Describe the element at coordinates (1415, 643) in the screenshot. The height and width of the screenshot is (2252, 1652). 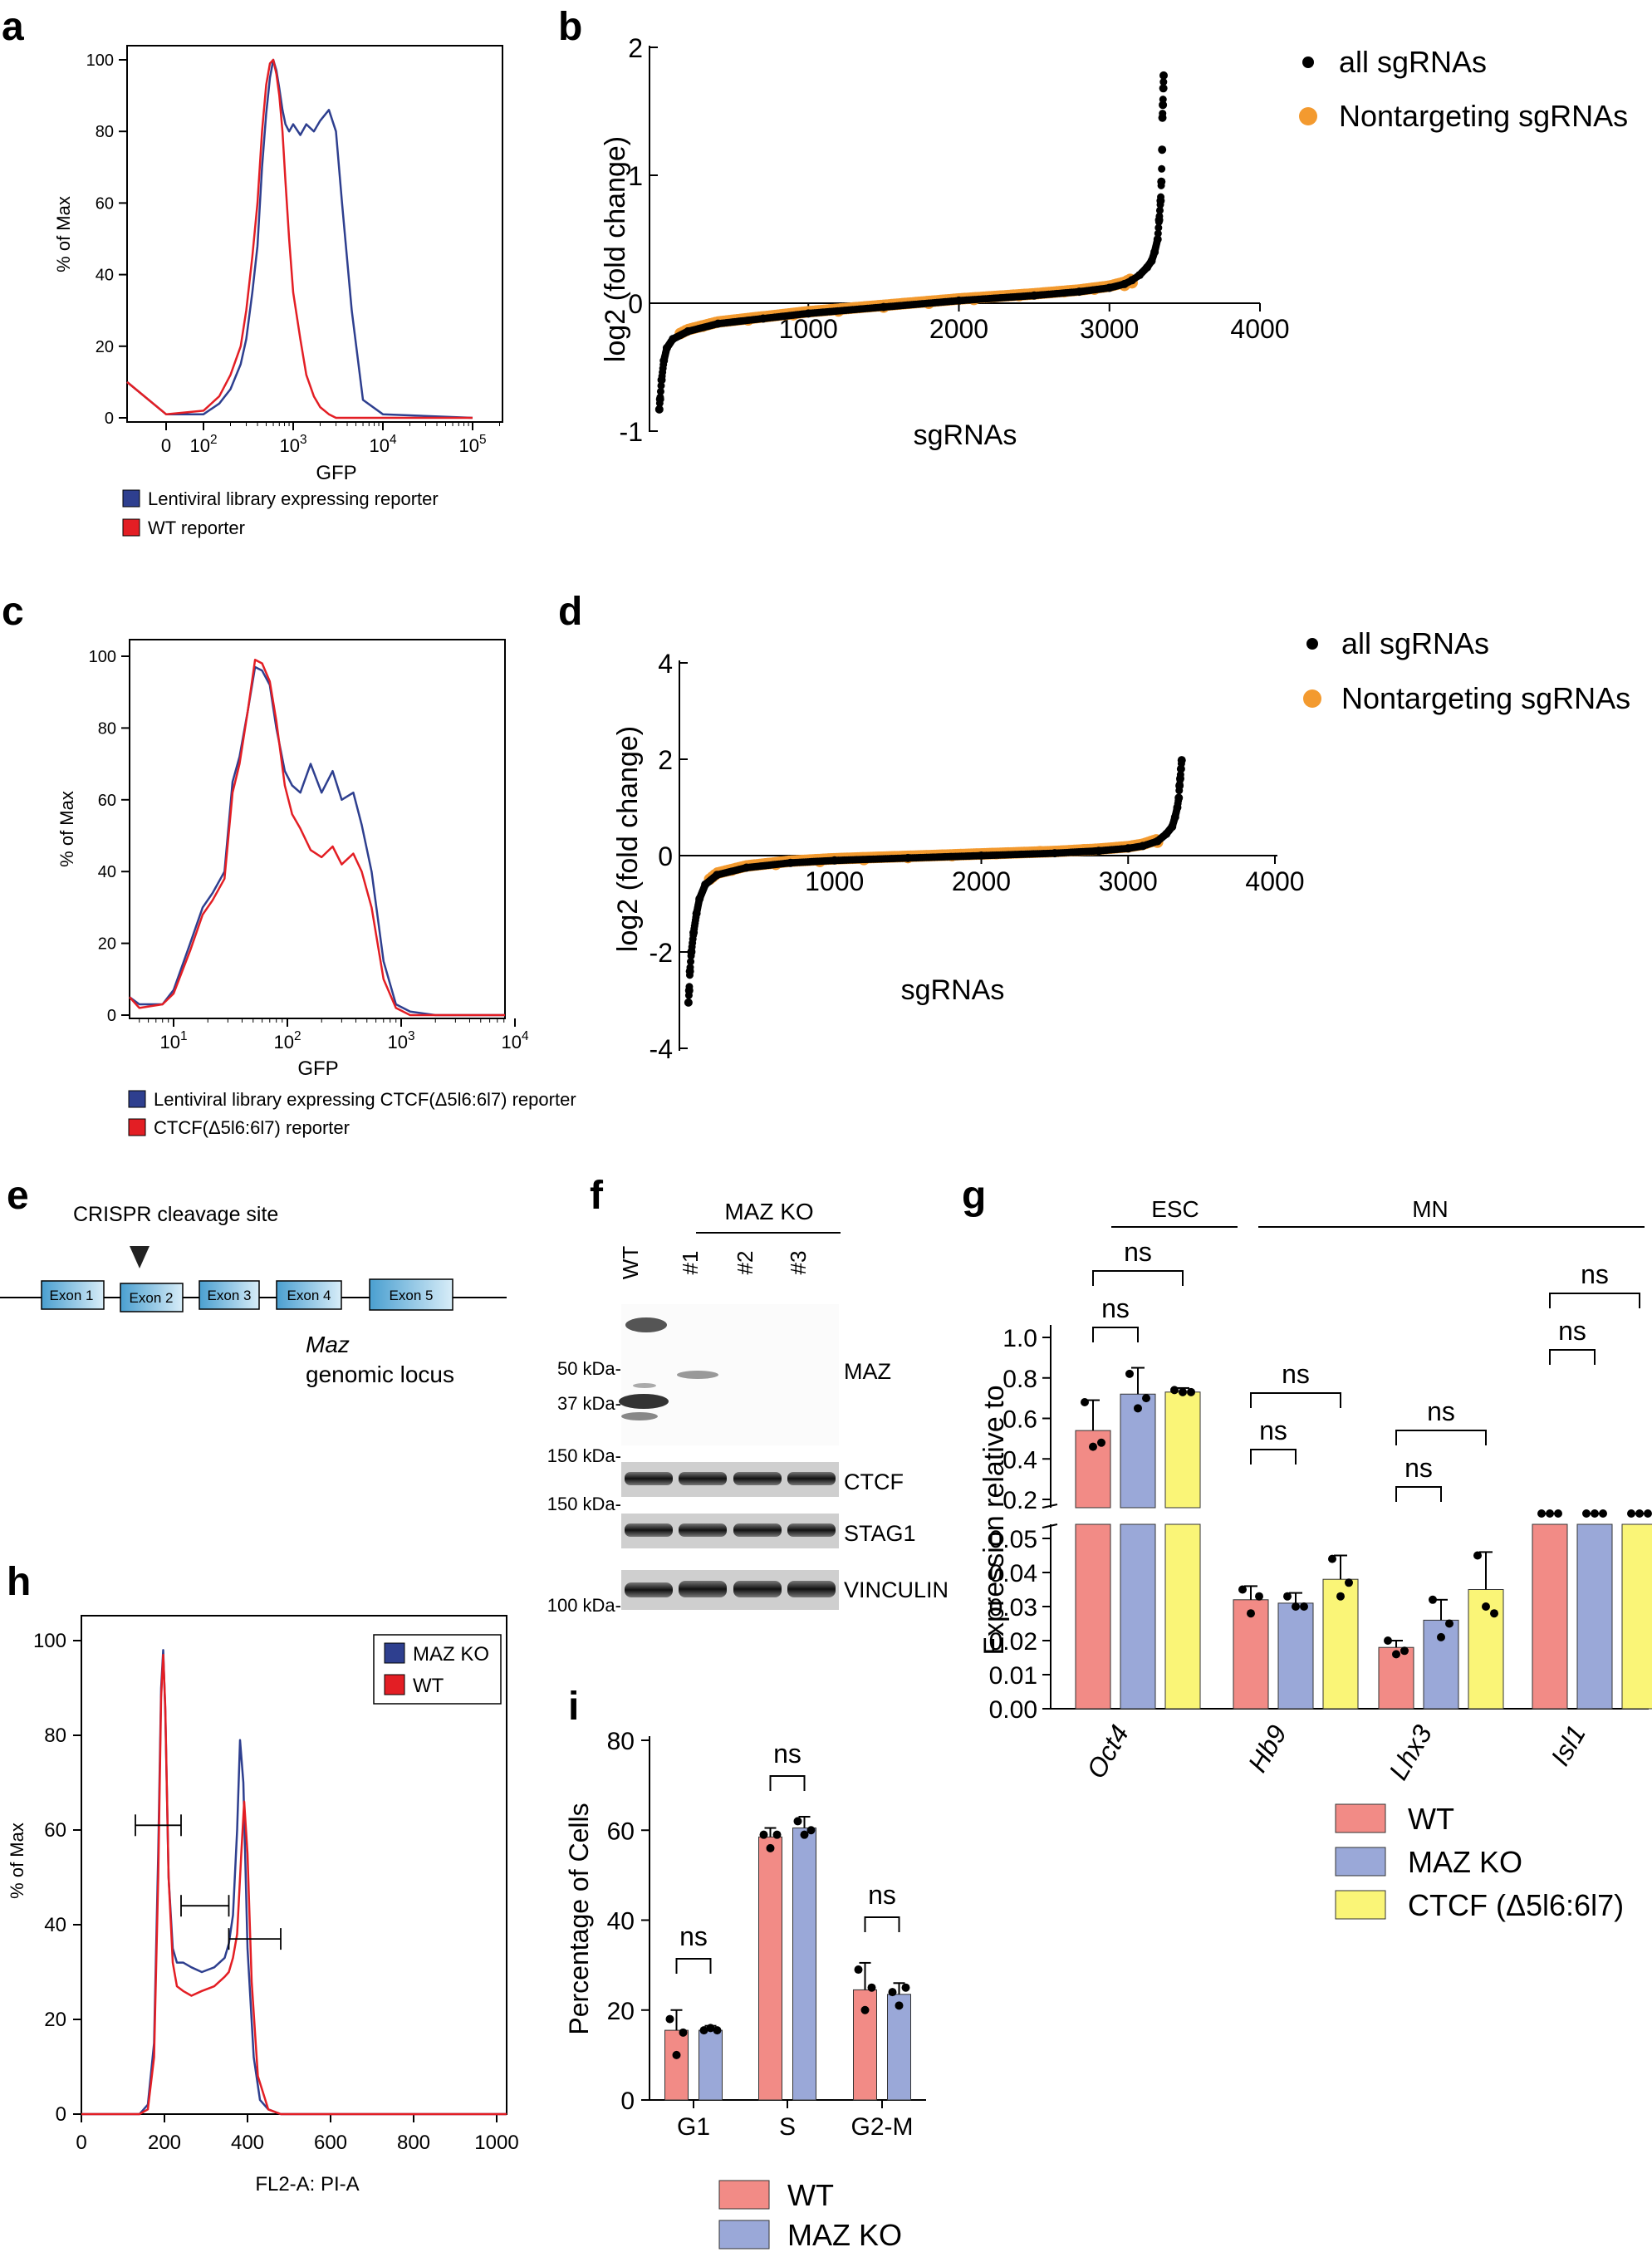
I see `legend-label: all sgRNAs` at that location.